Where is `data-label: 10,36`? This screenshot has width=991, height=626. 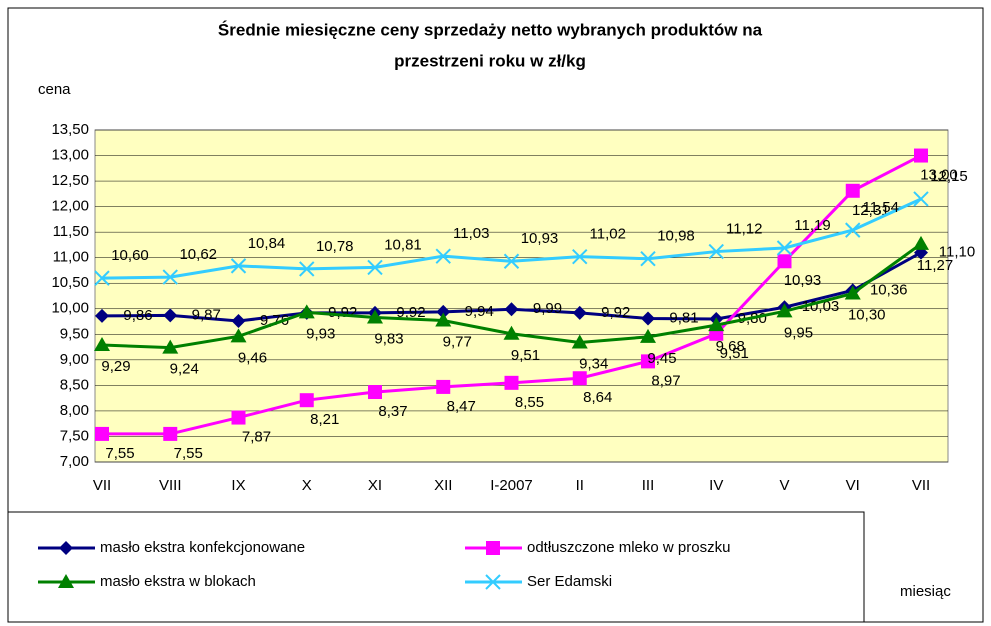 data-label: 10,36 is located at coordinates (889, 289).